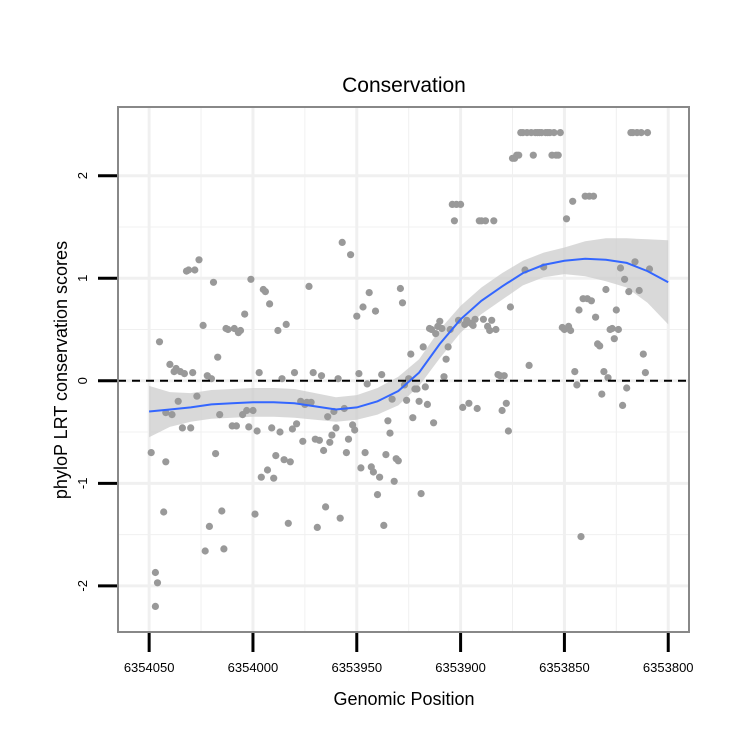 The height and width of the screenshot is (750, 750). I want to click on y-axis: -2 -1 0 1 2, so click(96, 382).